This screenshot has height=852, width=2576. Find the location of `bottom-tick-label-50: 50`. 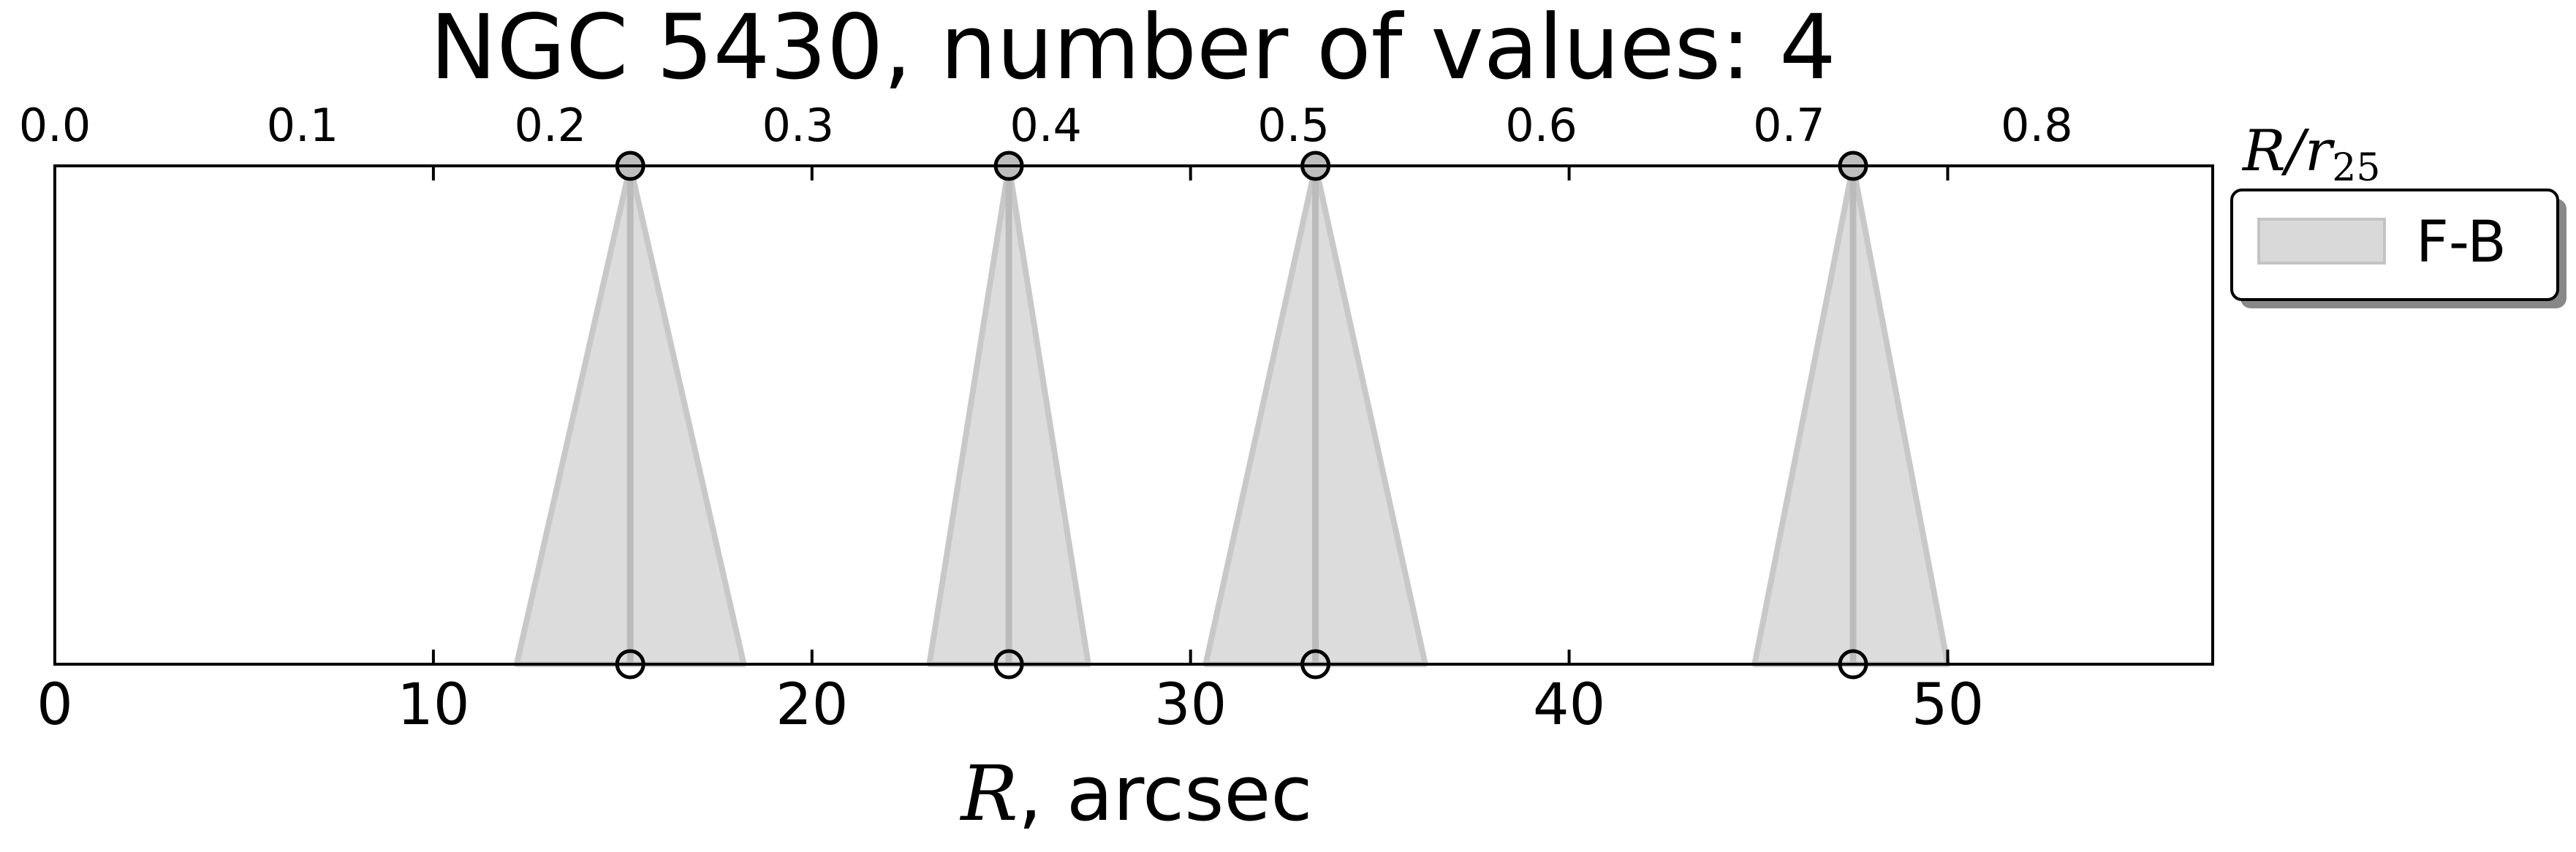

bottom-tick-label-50: 50 is located at coordinates (1948, 705).